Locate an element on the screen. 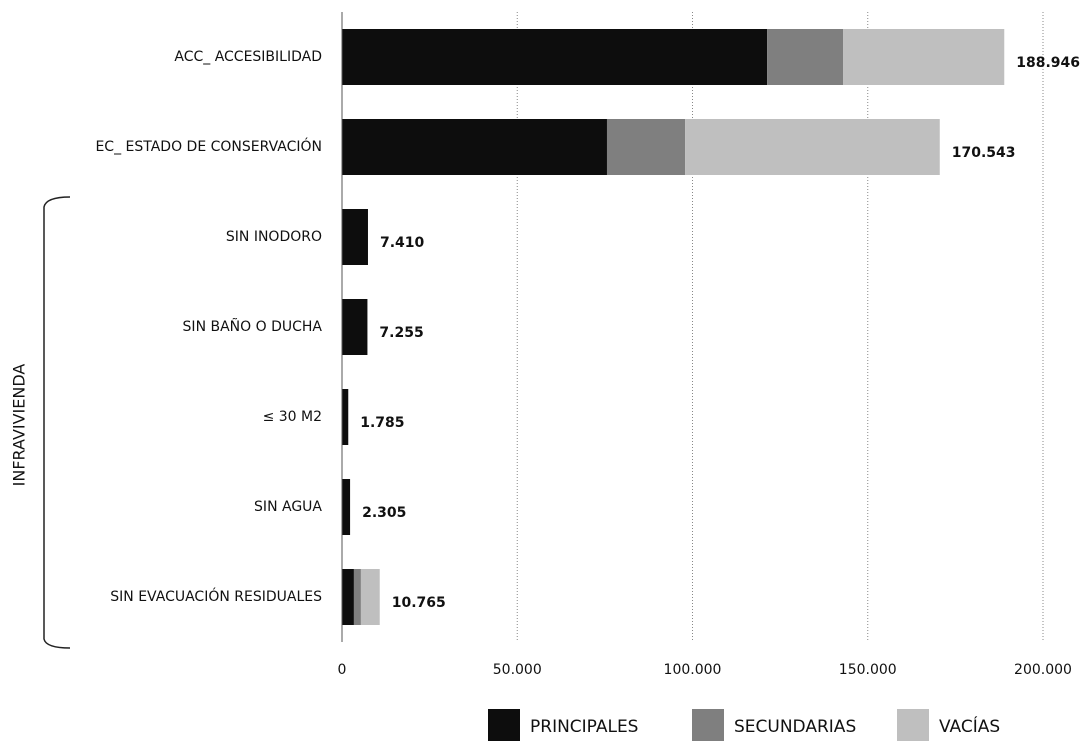 This screenshot has width=1088, height=741. legend-label: SECUNDARIAS is located at coordinates (795, 727).